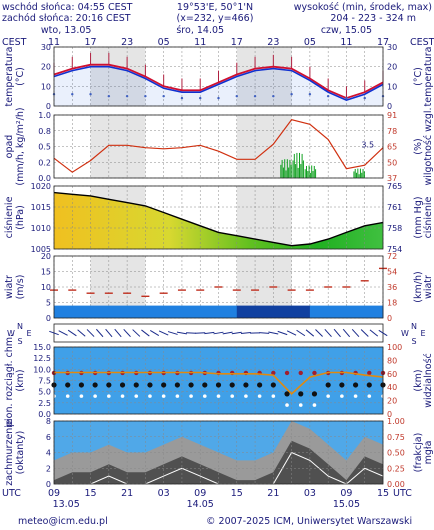 The width and height of the screenshot is (434, 530). Describe the element at coordinates (200, 493) in the screenshot. I see `bottom-hour-label: 09` at that location.